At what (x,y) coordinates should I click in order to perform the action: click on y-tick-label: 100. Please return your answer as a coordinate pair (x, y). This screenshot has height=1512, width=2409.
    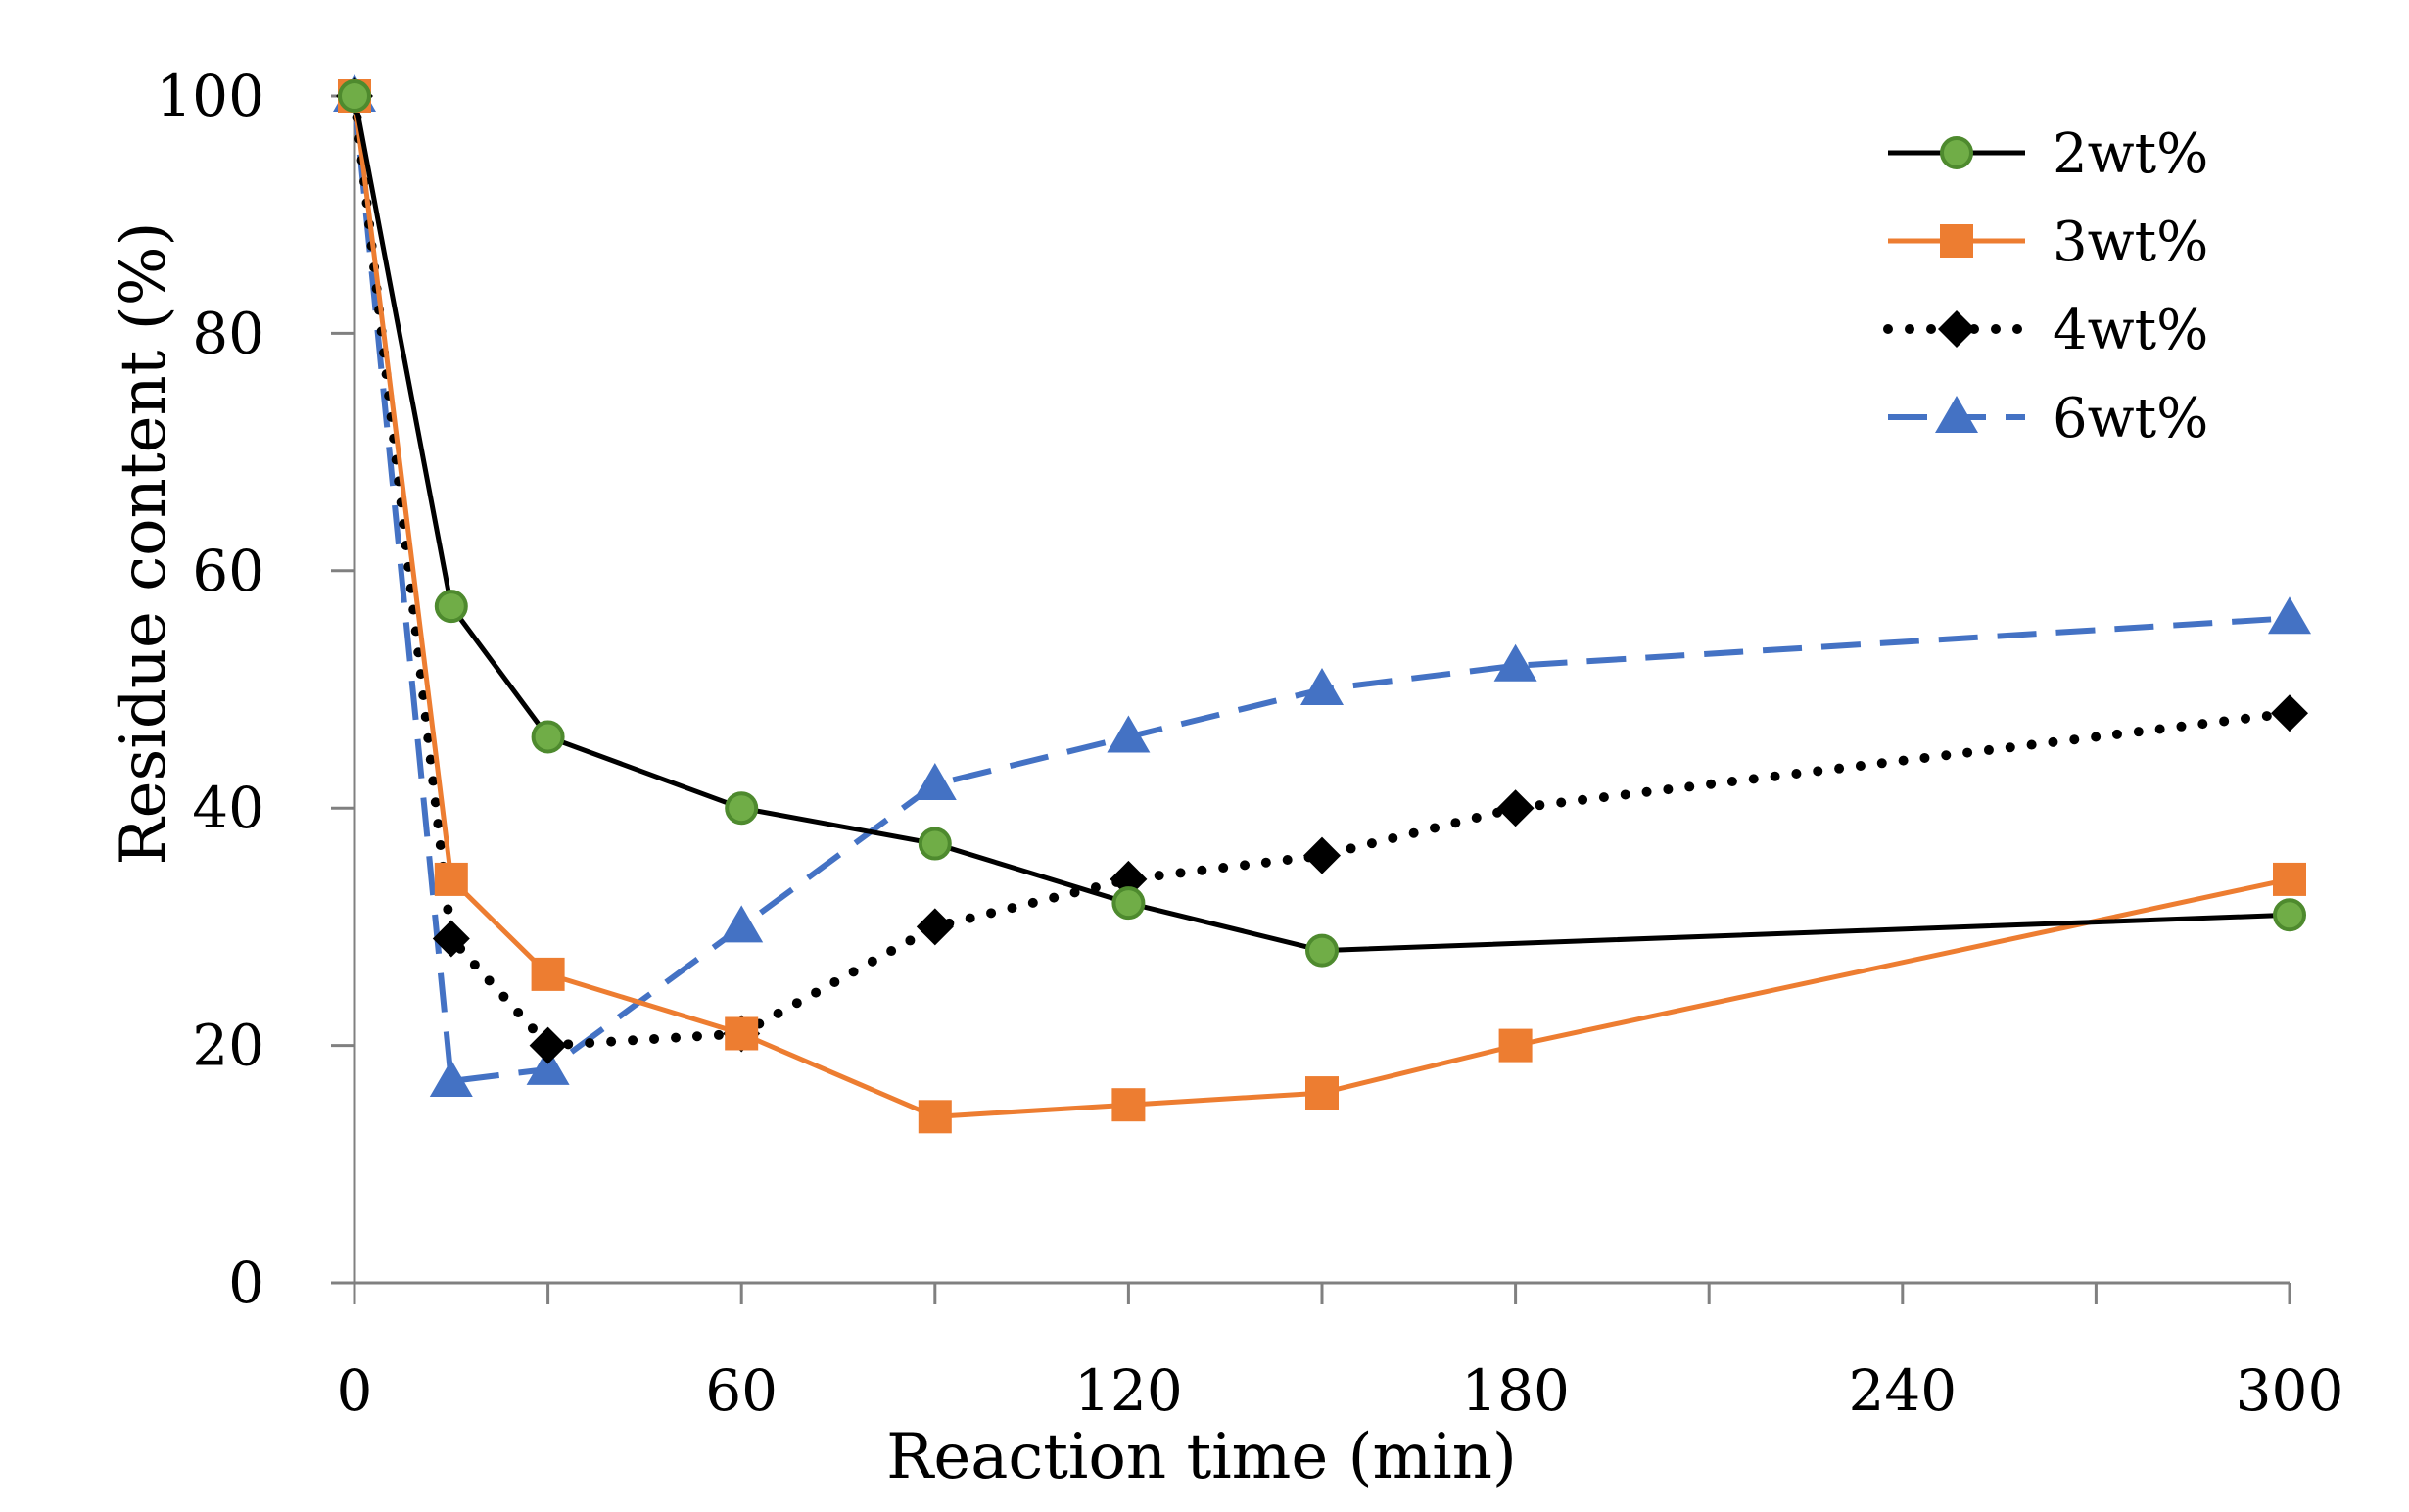
    Looking at the image, I should click on (210, 96).